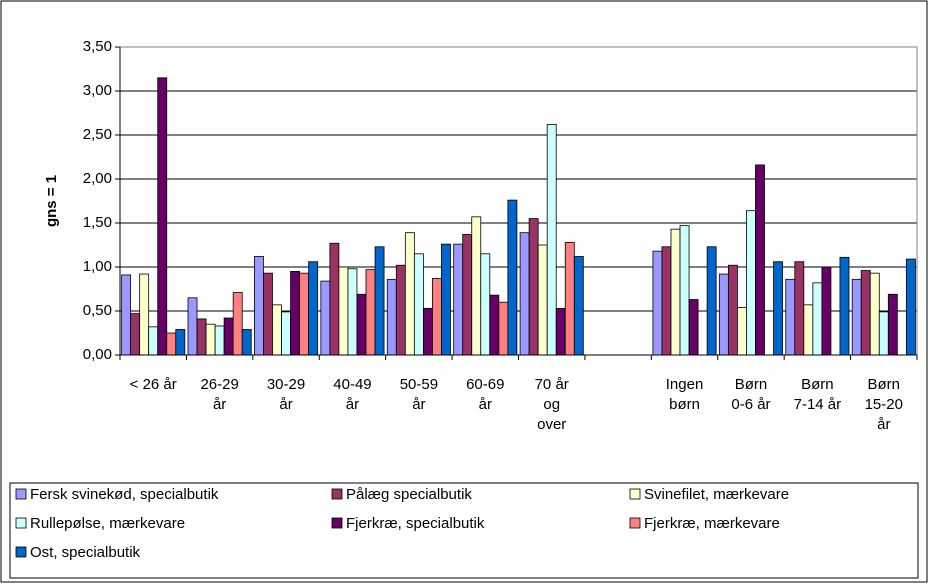 The image size is (929, 584). I want to click on y-tick-label: 1,50, so click(97, 222).